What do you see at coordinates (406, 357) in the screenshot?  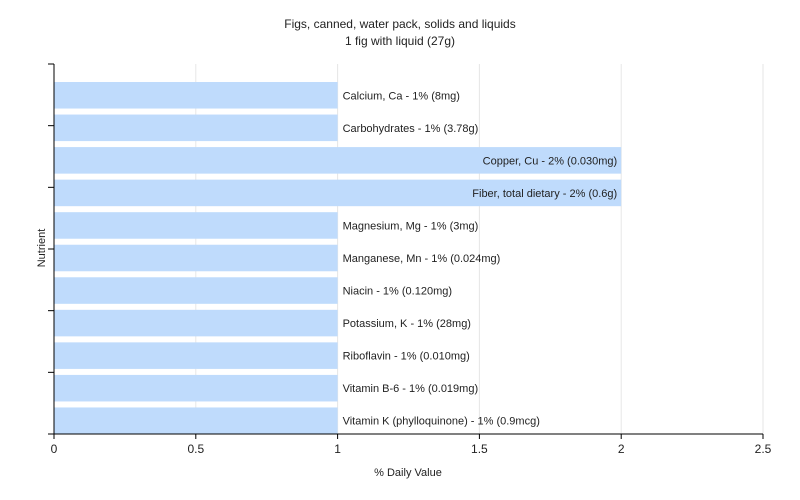 I see `bar-label: Riboflavin - 1% (0.010mg)` at bounding box center [406, 357].